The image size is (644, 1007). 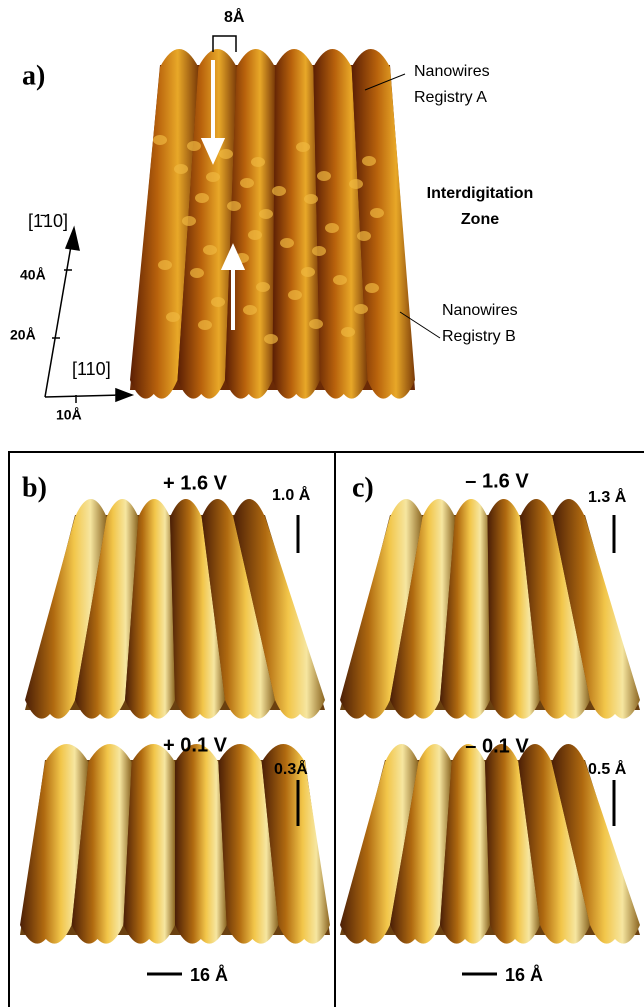 What do you see at coordinates (33, 75) in the screenshot?
I see `panel-label: a)` at bounding box center [33, 75].